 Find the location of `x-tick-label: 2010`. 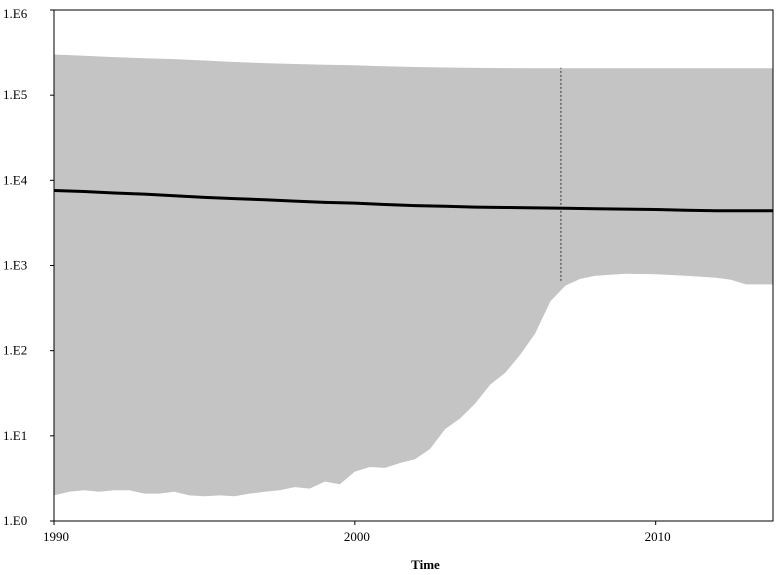

x-tick-label: 2010 is located at coordinates (658, 536).